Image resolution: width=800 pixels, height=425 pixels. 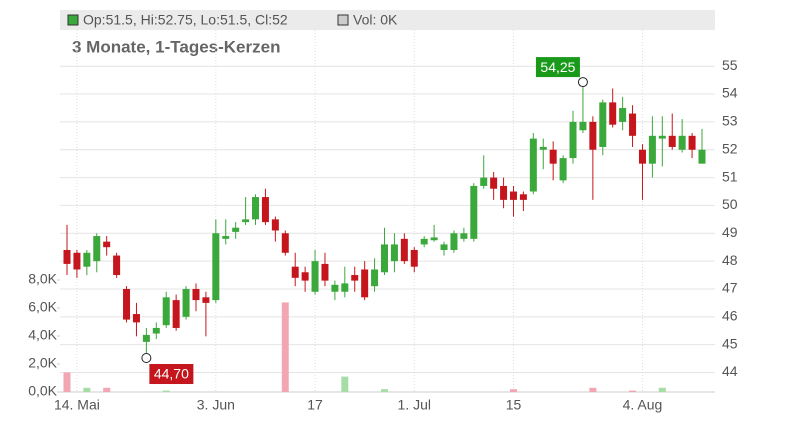 I want to click on header-volume: Vol: 0K, so click(x=375, y=20).